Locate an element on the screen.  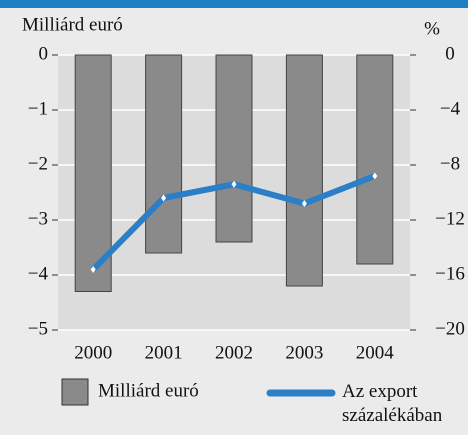
y2-tick-label: 0 is located at coordinates (450, 53).